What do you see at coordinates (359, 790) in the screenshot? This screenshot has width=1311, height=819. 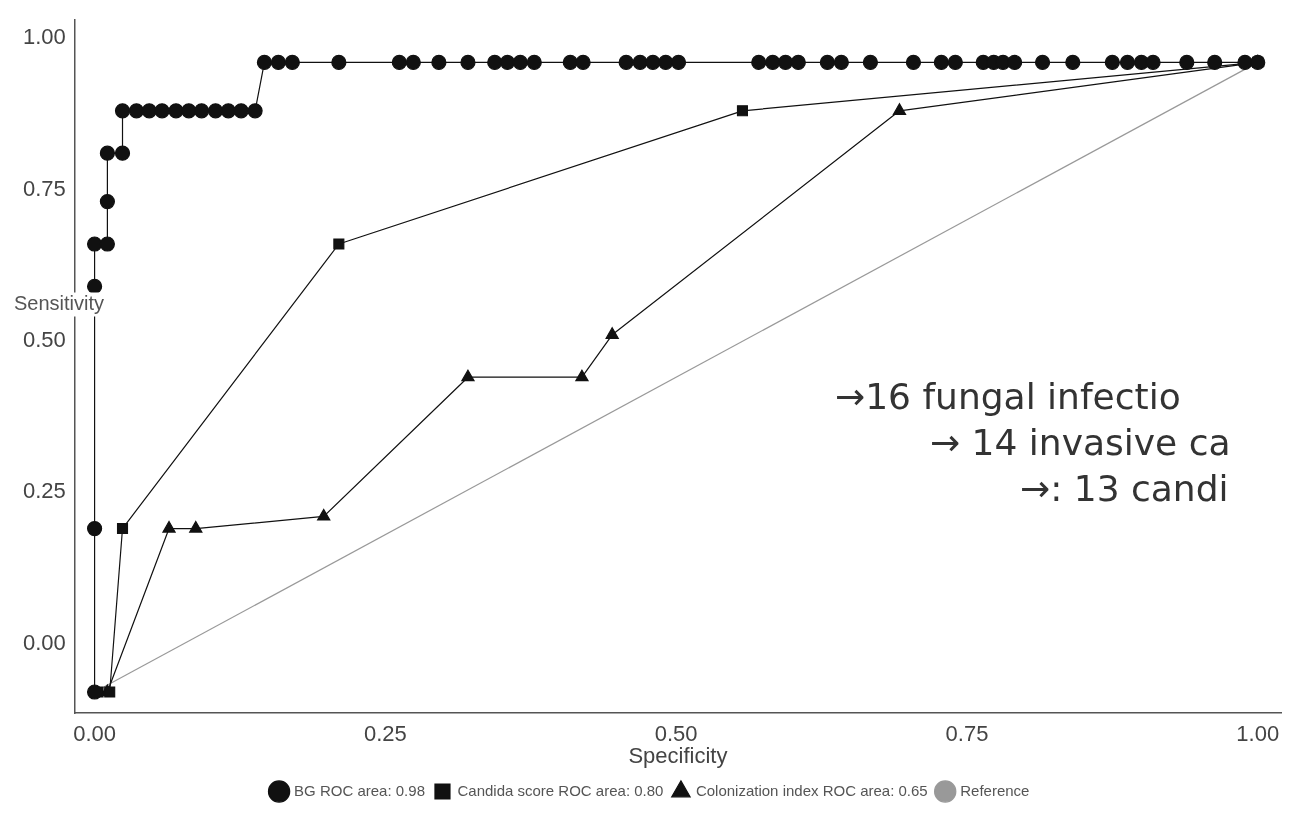 I see `legend-label: BG ROC area: 0.98` at bounding box center [359, 790].